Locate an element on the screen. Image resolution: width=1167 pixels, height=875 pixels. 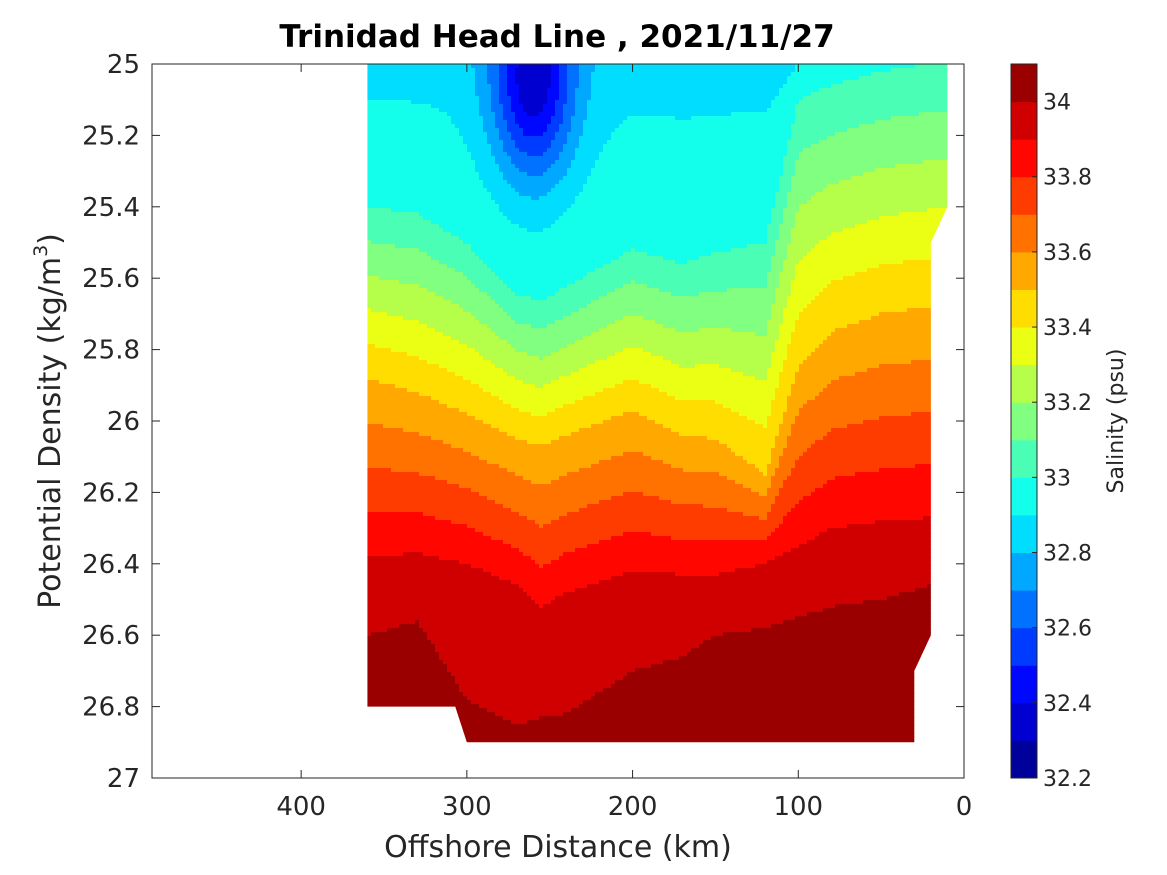
x-tick-label: 100 is located at coordinates (798, 807).